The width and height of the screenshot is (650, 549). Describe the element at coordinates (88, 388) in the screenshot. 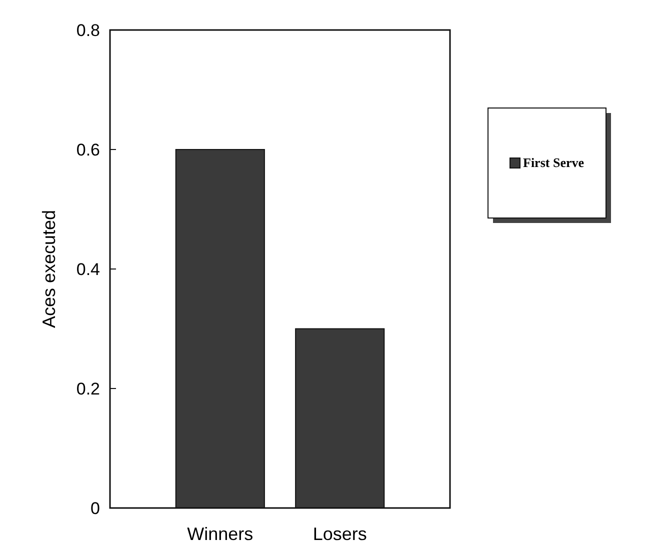

I see `y-tick-label: 0.2` at that location.